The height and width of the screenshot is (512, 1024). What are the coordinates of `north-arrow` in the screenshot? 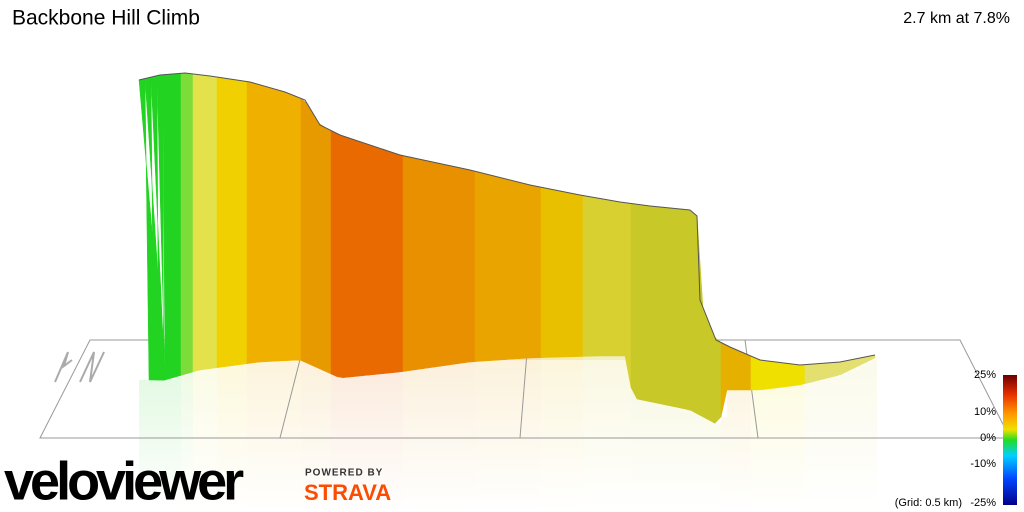 It's located at (79, 367).